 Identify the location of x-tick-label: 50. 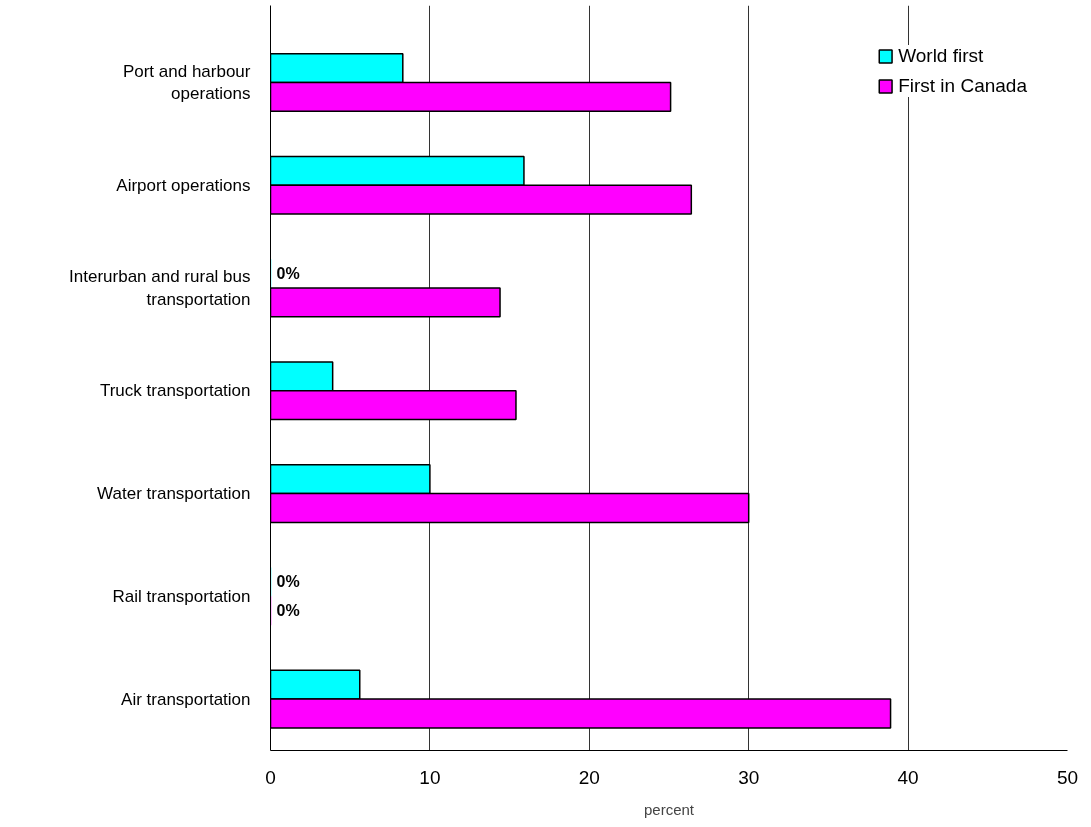
(1067, 777).